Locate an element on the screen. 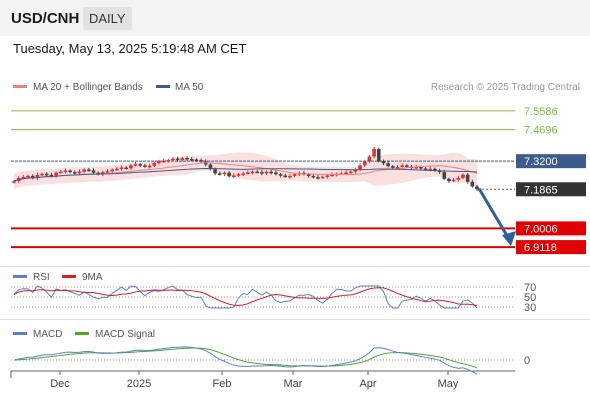 This screenshot has width=590, height=400. rsi-level-label: 70 is located at coordinates (530, 288).